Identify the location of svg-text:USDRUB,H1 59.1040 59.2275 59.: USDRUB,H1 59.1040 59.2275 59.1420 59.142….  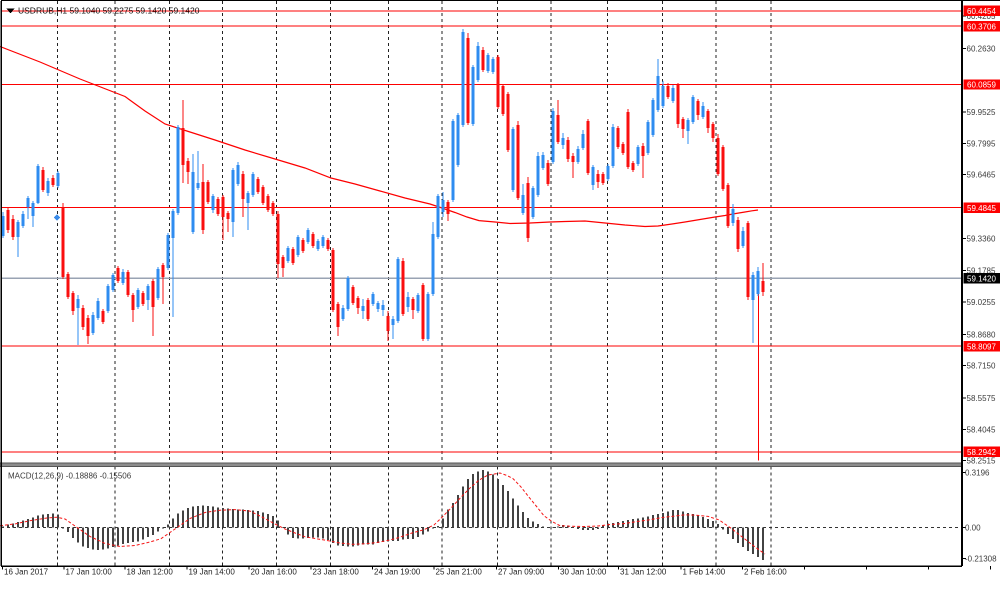
(109, 11).